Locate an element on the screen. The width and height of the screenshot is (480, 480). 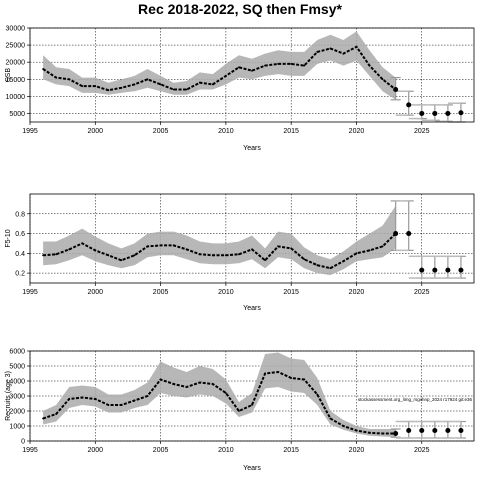
x-tick-label: 2020 is located at coordinates (357, 131).